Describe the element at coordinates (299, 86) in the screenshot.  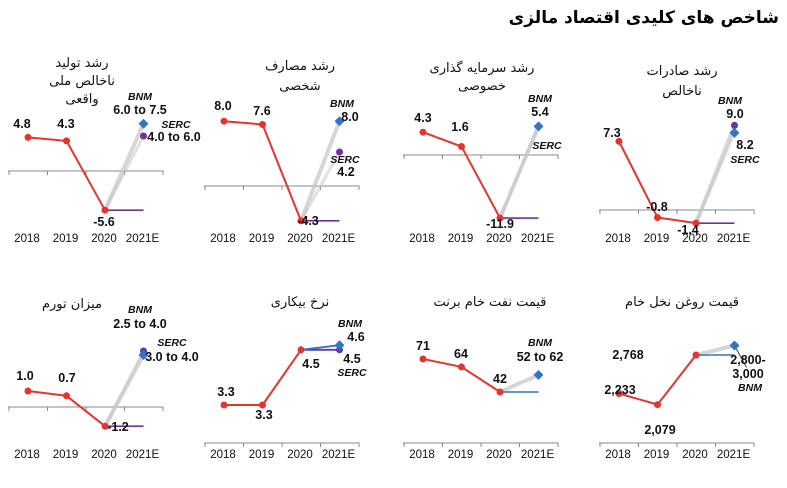
I see `chart-title: شخصی` at that location.